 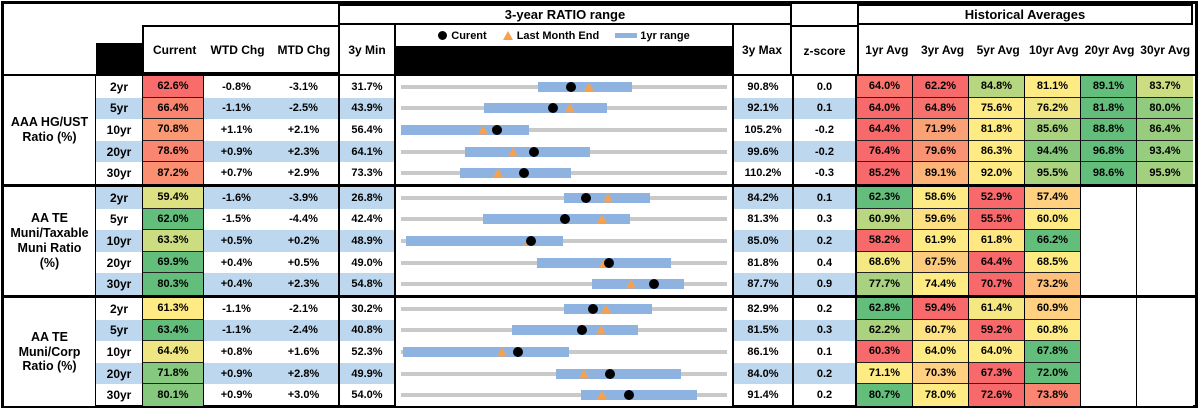 What do you see at coordinates (119, 219) in the screenshot?
I see `tenor-label: 5yr` at bounding box center [119, 219].